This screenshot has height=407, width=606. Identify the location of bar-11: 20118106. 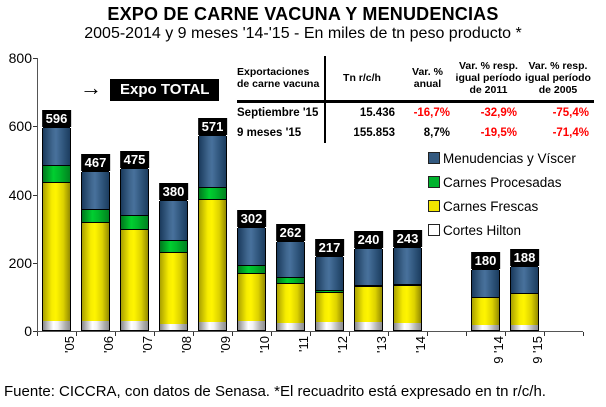
(290, 286).